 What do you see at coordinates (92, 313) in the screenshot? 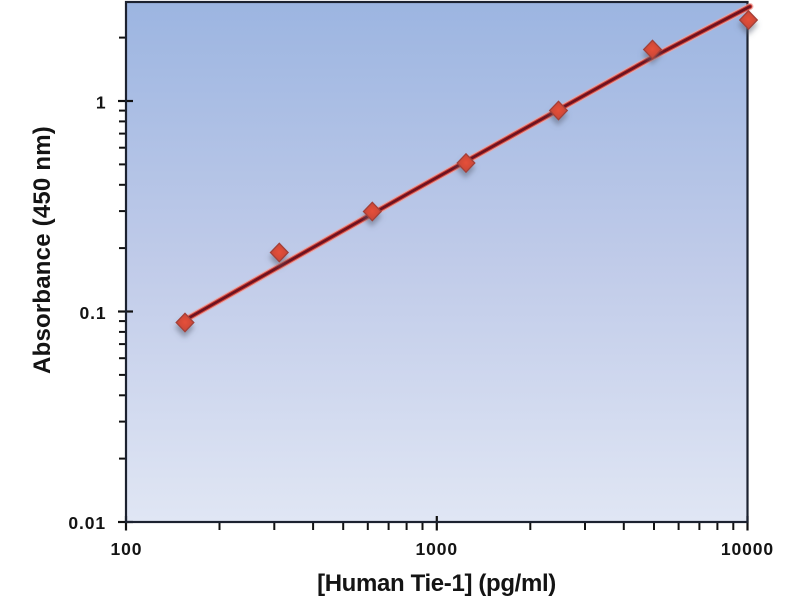
I see `svg-text: 0.1` at bounding box center [92, 313].